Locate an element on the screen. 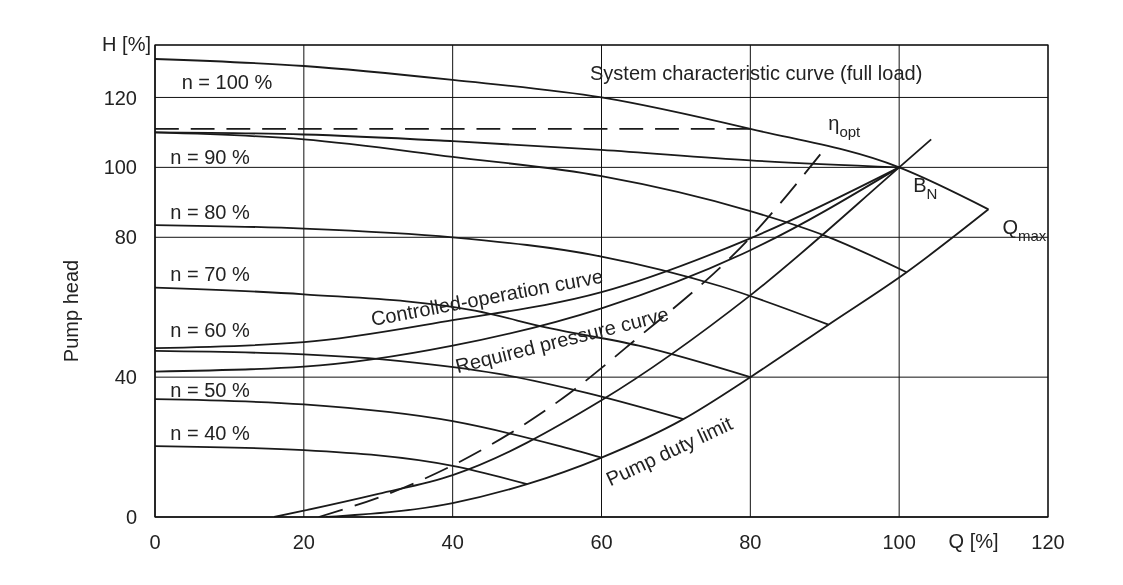 This screenshot has height=585, width=1123. text: H [%] is located at coordinates (126, 44).